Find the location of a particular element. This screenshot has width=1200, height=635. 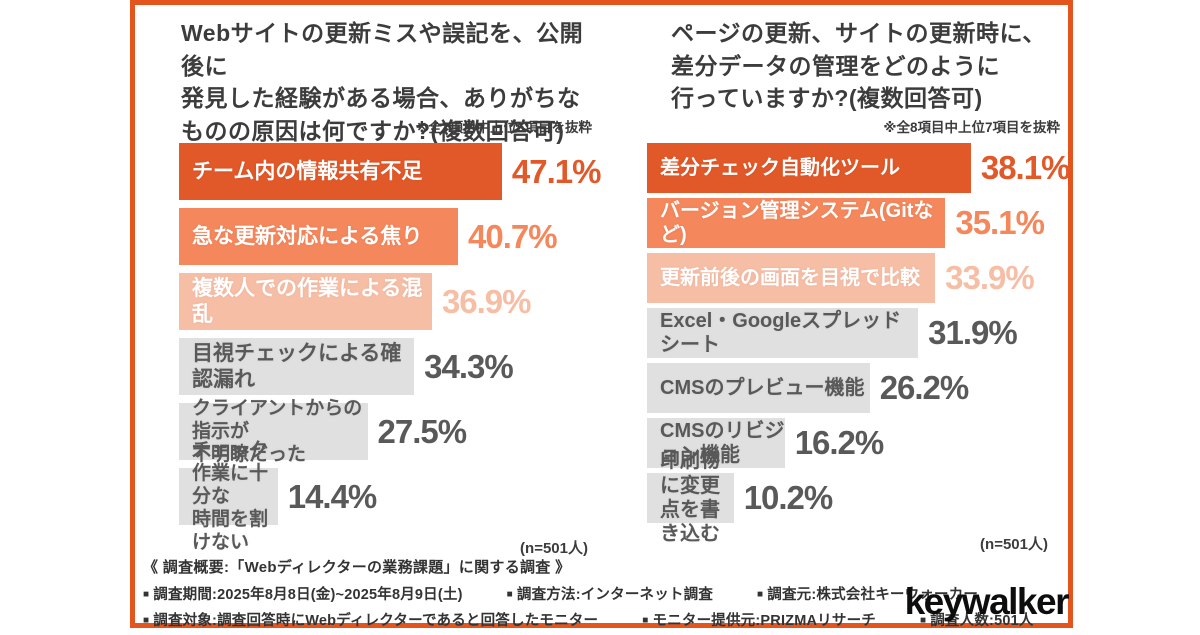

bar: 更新前後の画面を目視で比較 is located at coordinates (791, 278).